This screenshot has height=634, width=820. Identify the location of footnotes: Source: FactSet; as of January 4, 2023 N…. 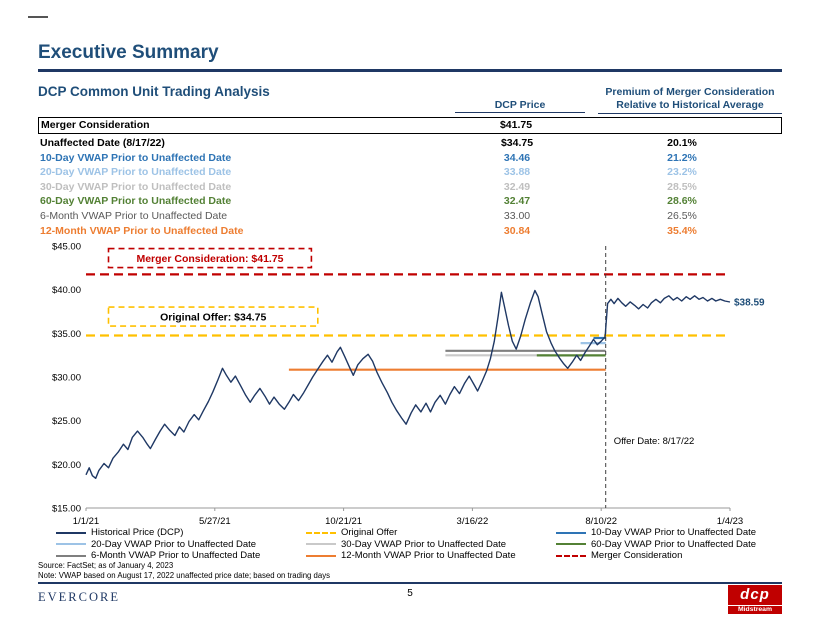
(184, 570).